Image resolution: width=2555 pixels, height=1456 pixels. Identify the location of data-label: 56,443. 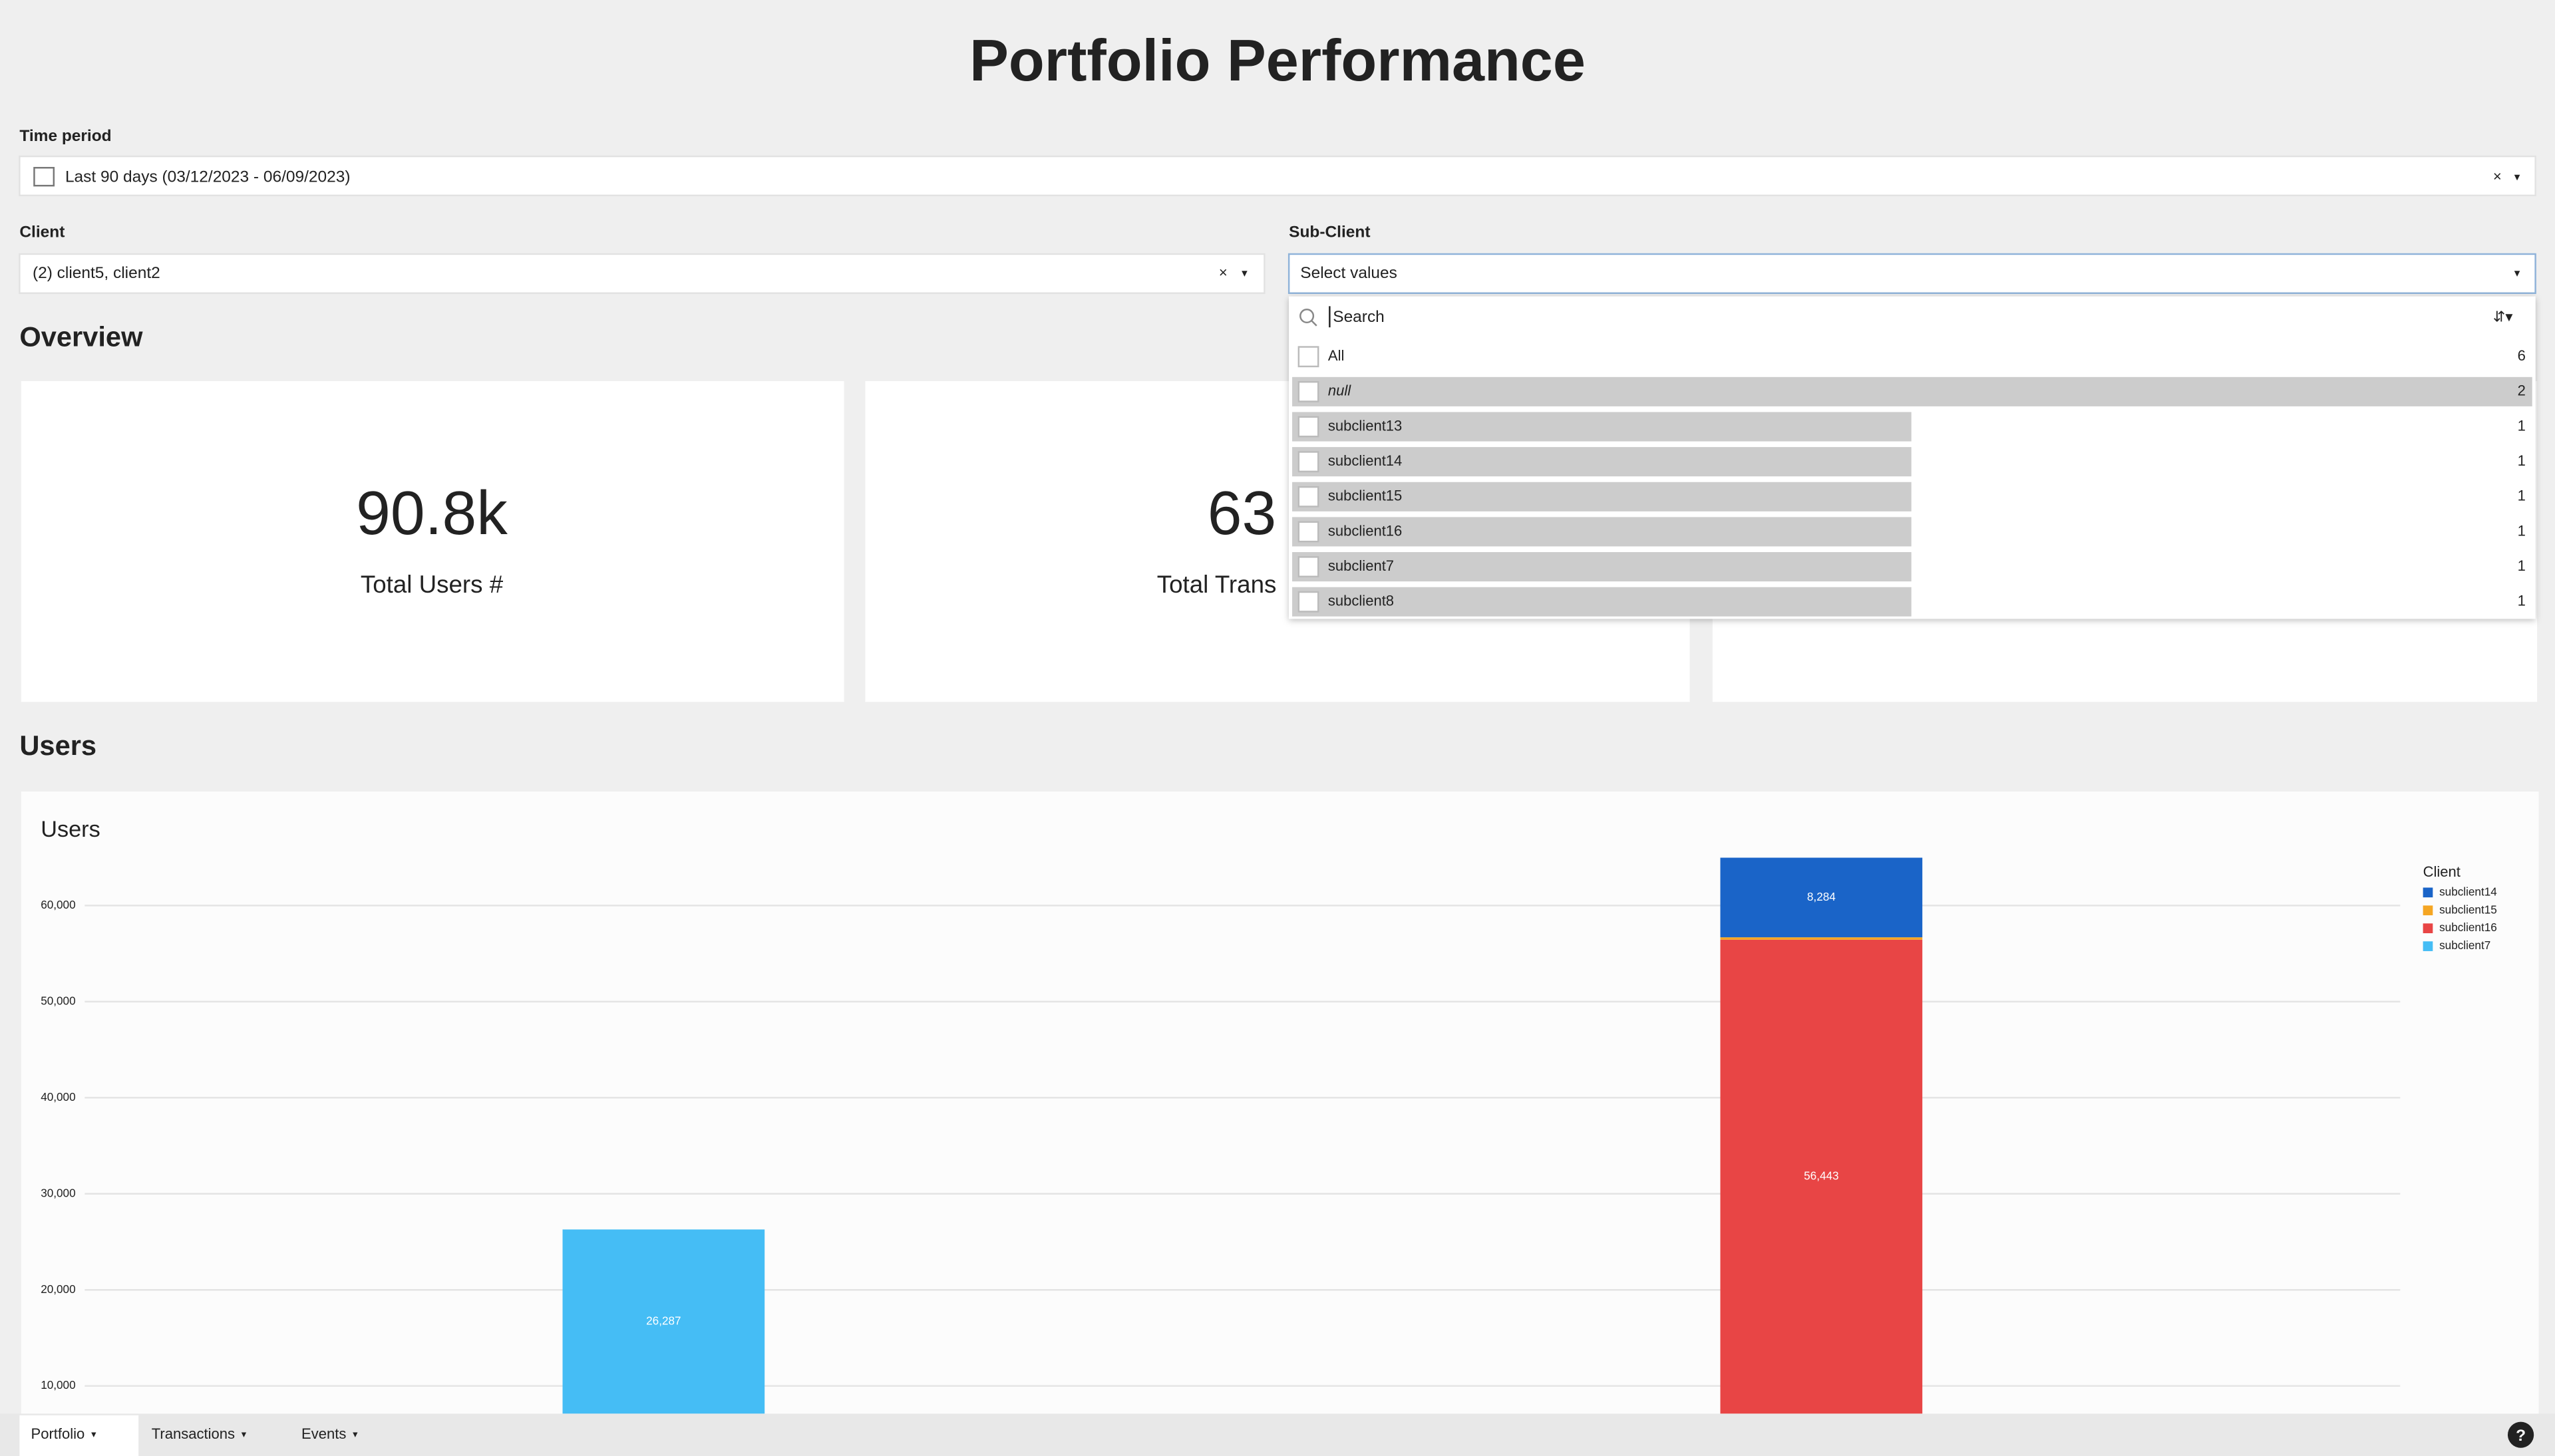
(1821, 1176).